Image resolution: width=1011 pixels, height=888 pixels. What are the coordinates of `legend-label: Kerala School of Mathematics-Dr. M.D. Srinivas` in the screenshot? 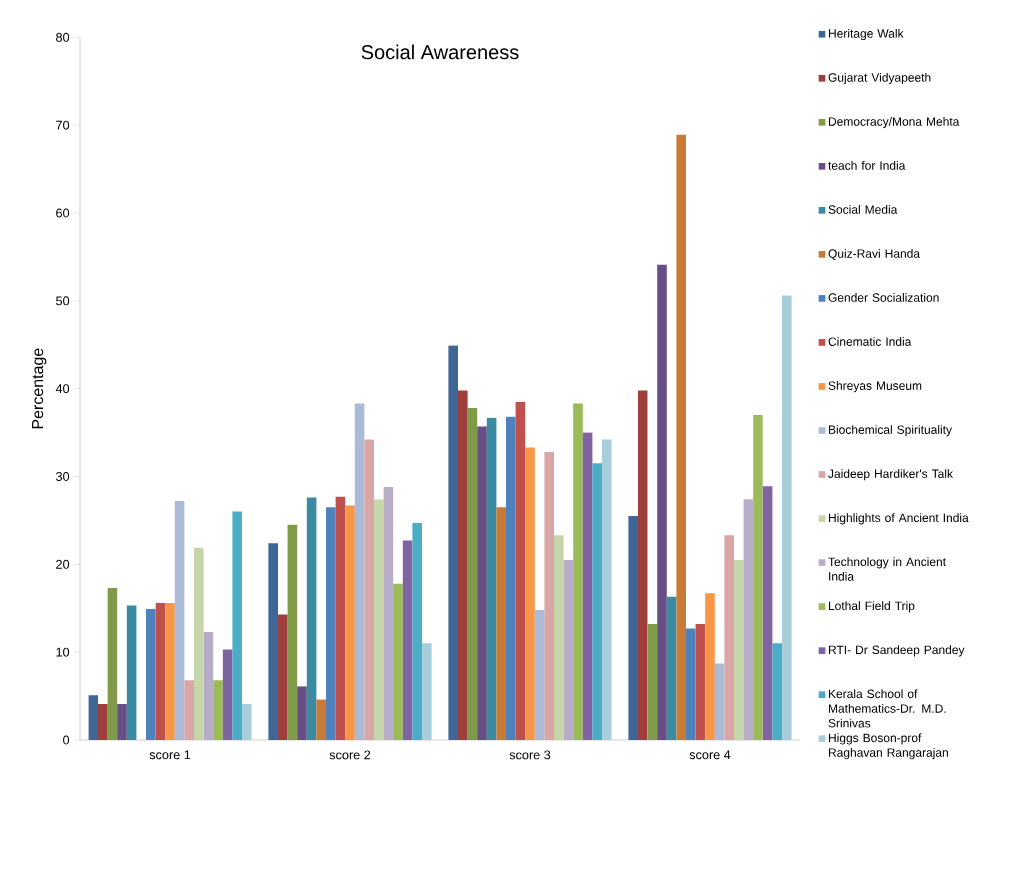 It's located at (887, 708).